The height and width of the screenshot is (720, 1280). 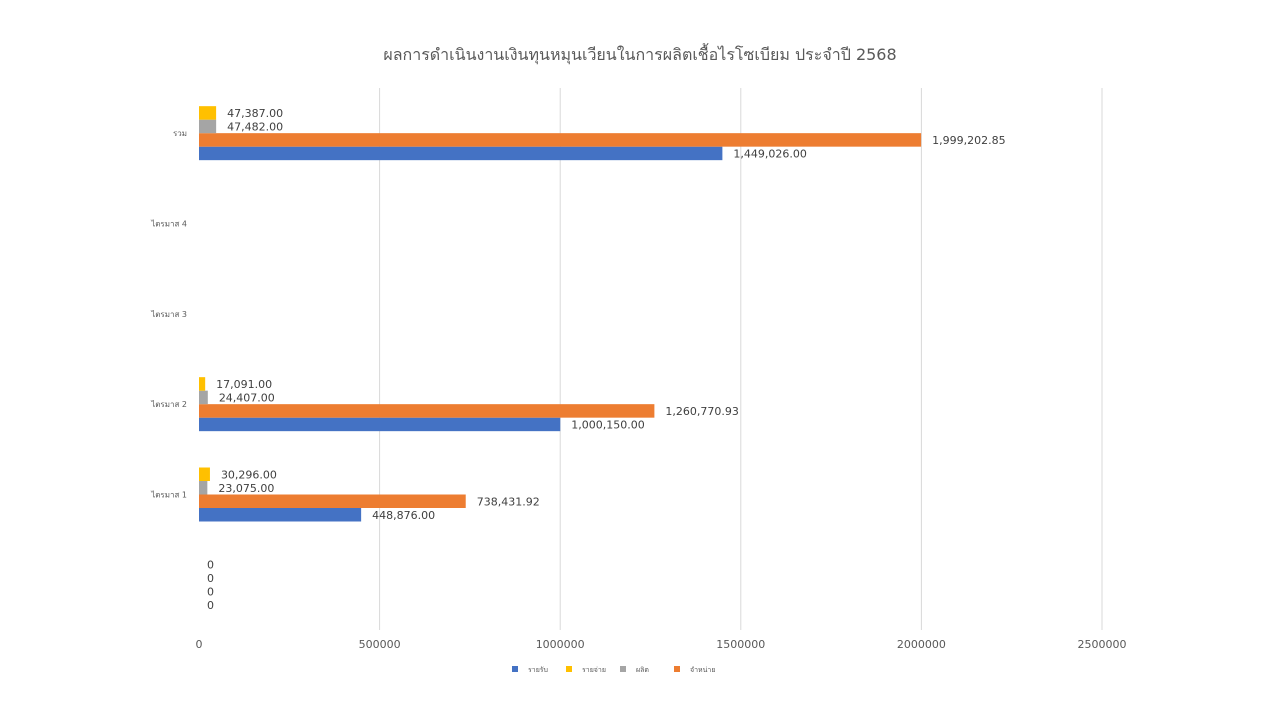 What do you see at coordinates (769, 153) in the screenshot?
I see `data-label: 1,449,026.00` at bounding box center [769, 153].